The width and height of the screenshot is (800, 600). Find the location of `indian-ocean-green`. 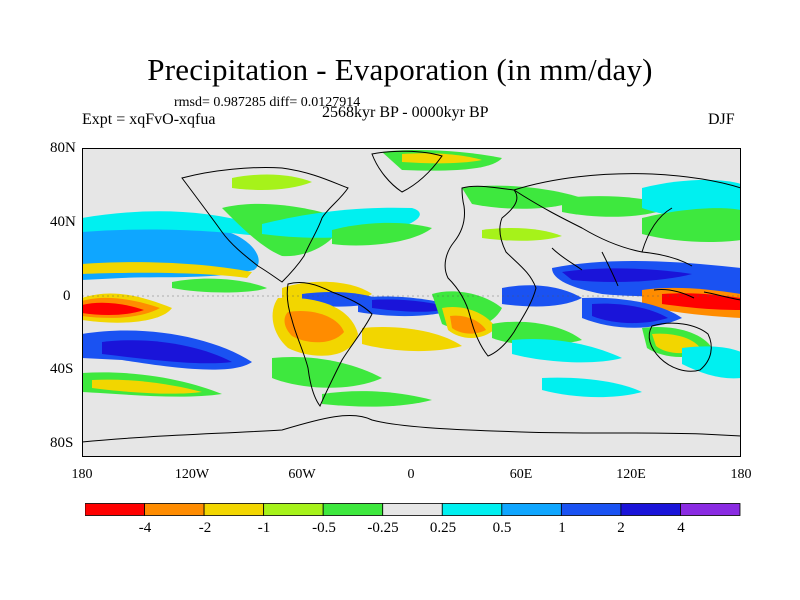

indian-ocean-green is located at coordinates (537, 333).